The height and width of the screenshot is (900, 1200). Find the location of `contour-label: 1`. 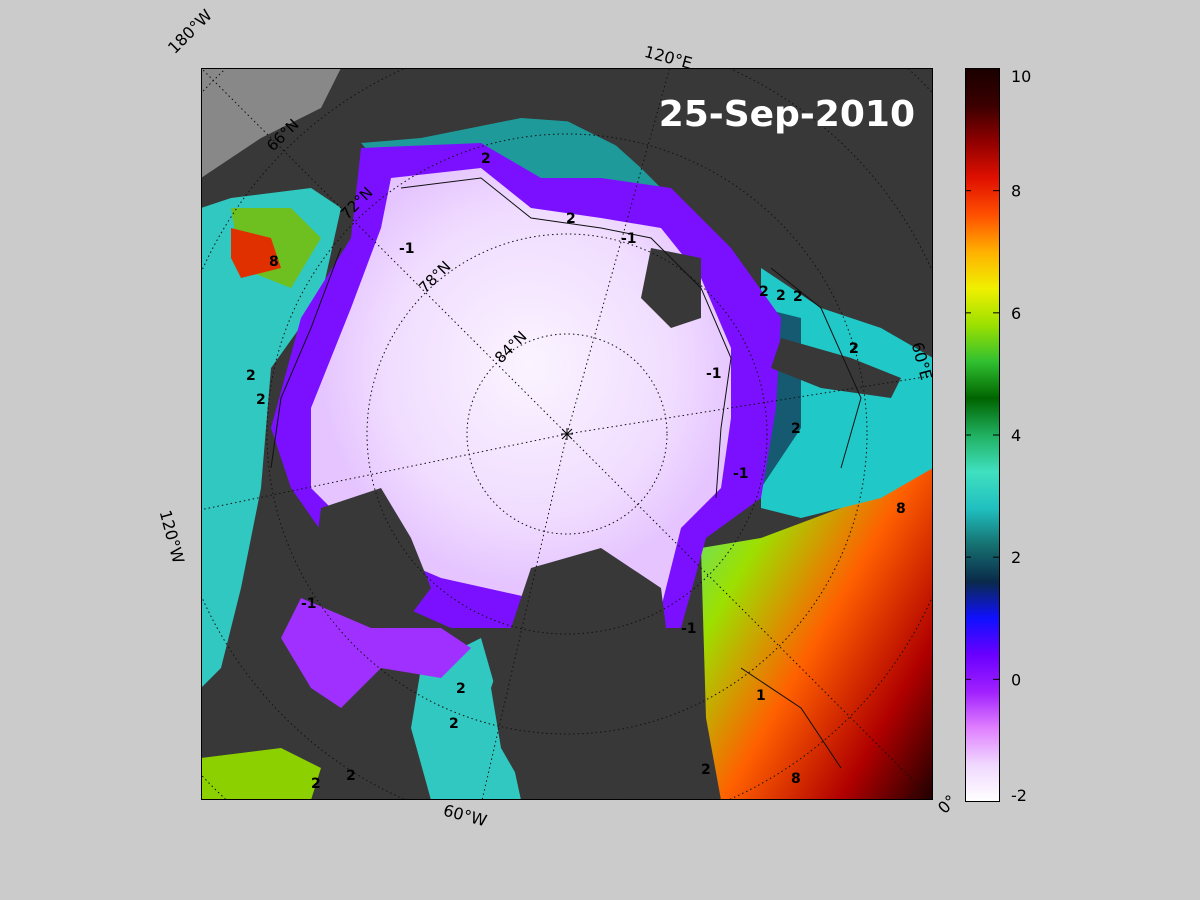

contour-label: 1 is located at coordinates (761, 696).